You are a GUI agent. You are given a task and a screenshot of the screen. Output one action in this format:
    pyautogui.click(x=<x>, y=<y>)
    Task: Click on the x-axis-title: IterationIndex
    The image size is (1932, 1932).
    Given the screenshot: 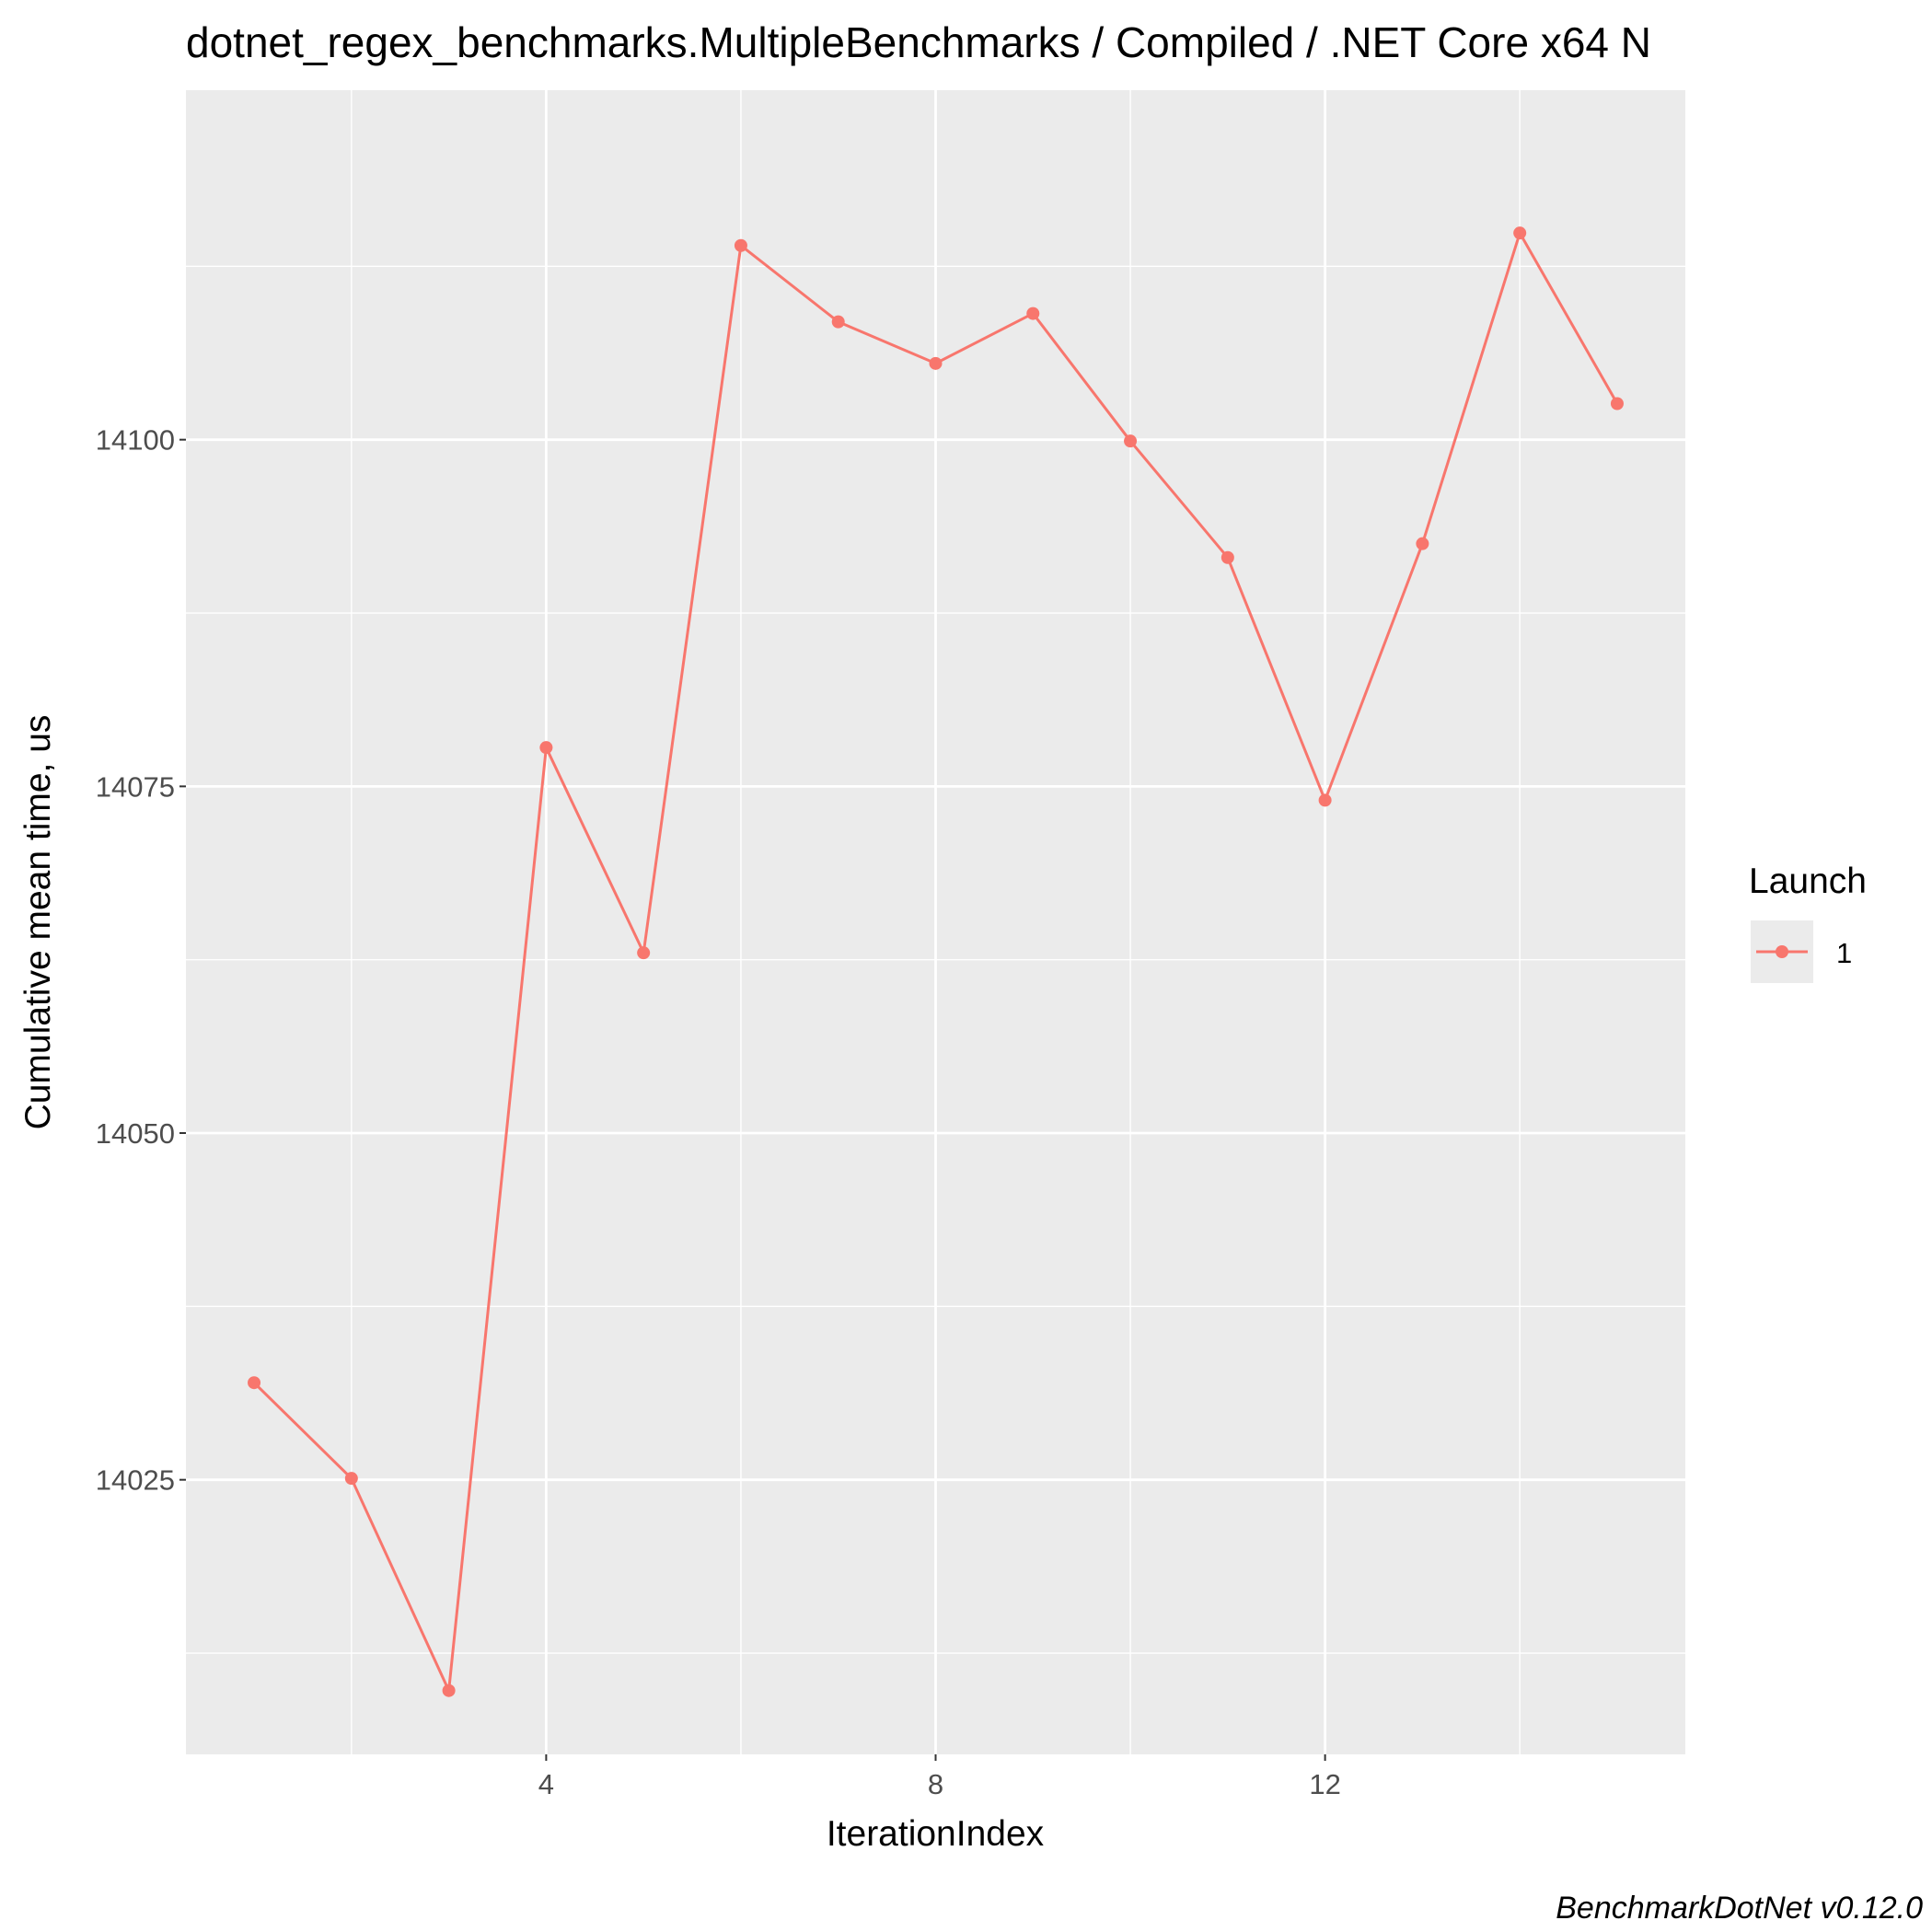 What is the action you would take?
    pyautogui.click(x=936, y=1834)
    